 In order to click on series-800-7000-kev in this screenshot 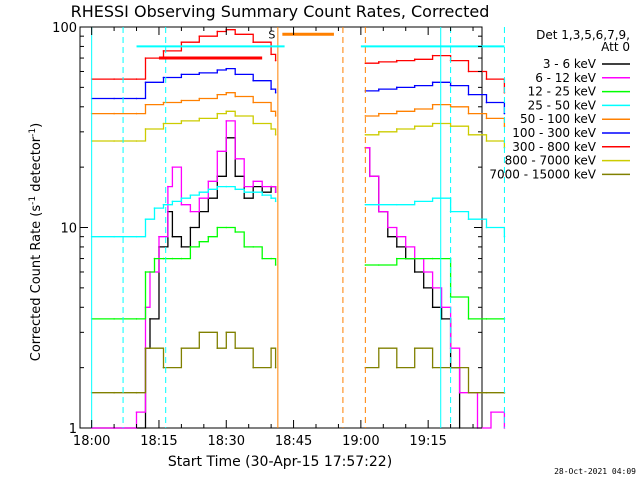, I will do `click(298, 129)`.